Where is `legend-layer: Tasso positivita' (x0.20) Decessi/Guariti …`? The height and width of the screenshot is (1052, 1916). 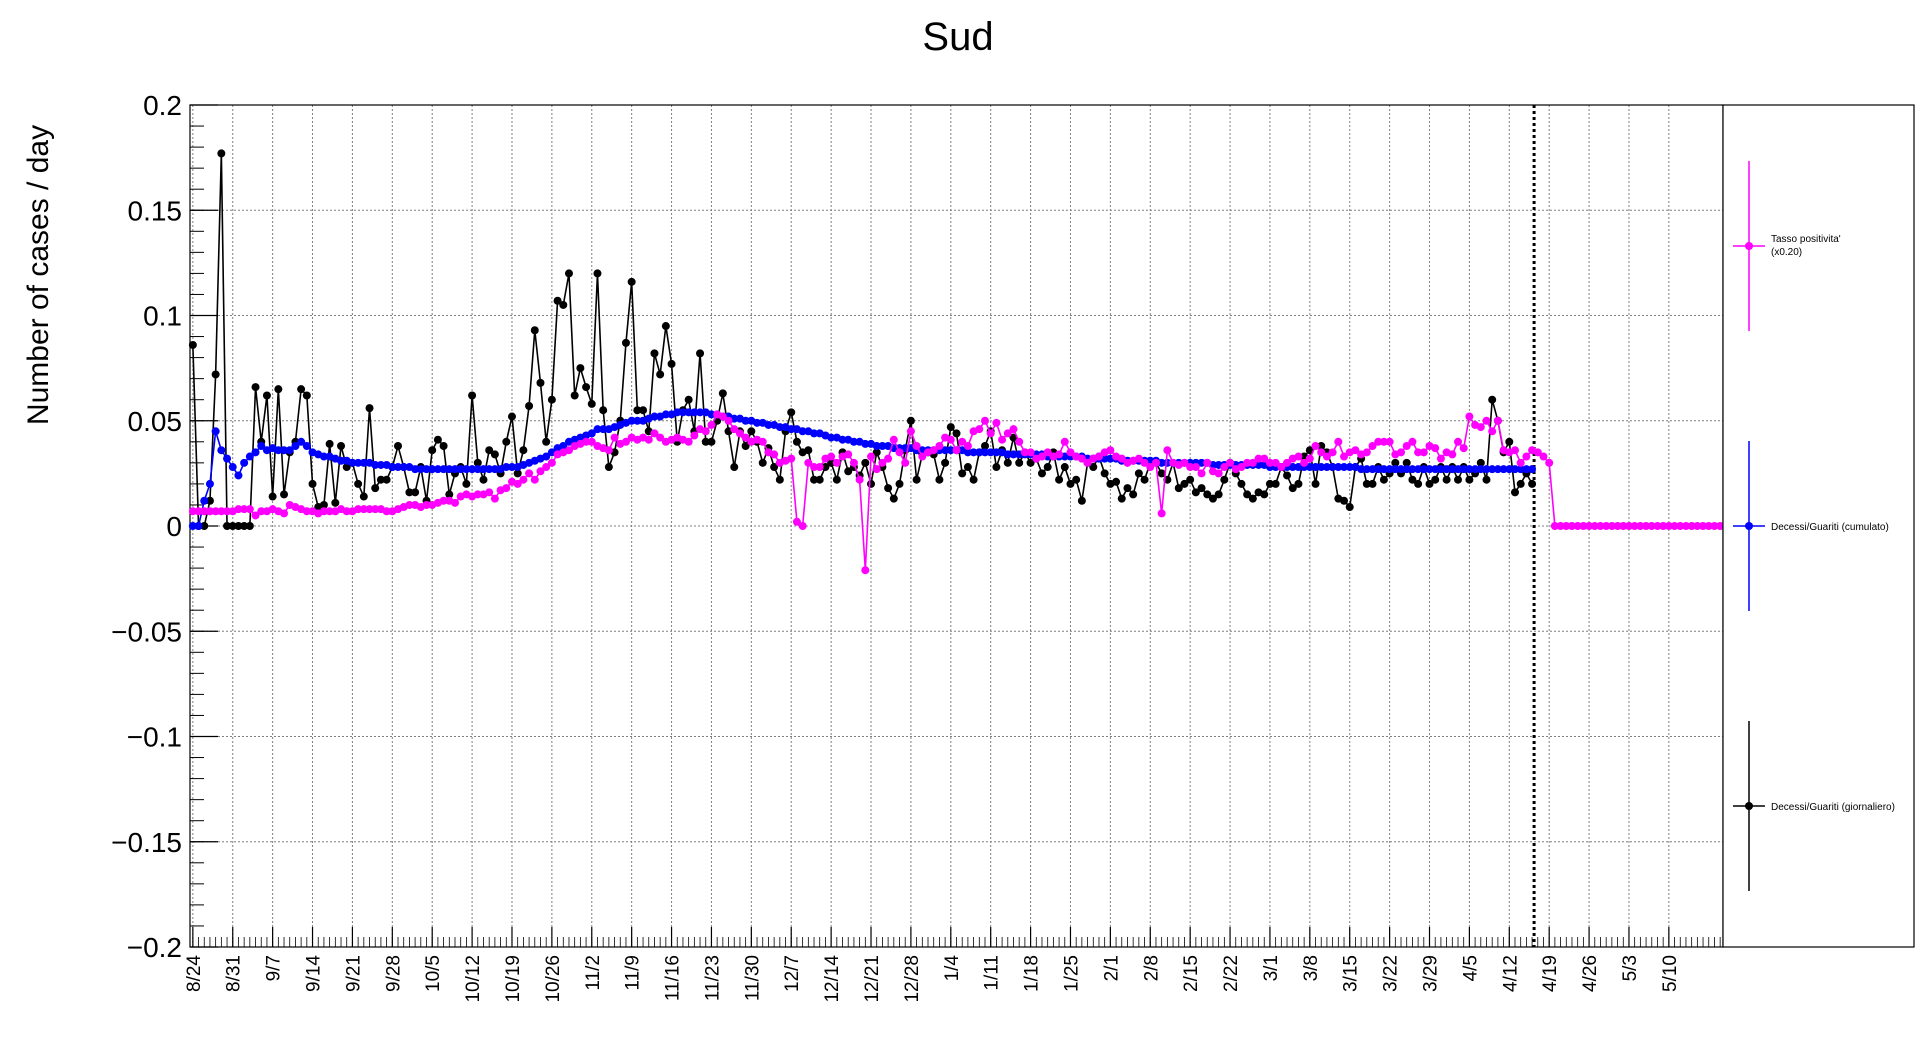 legend-layer: Tasso positivita' (x0.20) Decessi/Guariti … is located at coordinates (1818, 526).